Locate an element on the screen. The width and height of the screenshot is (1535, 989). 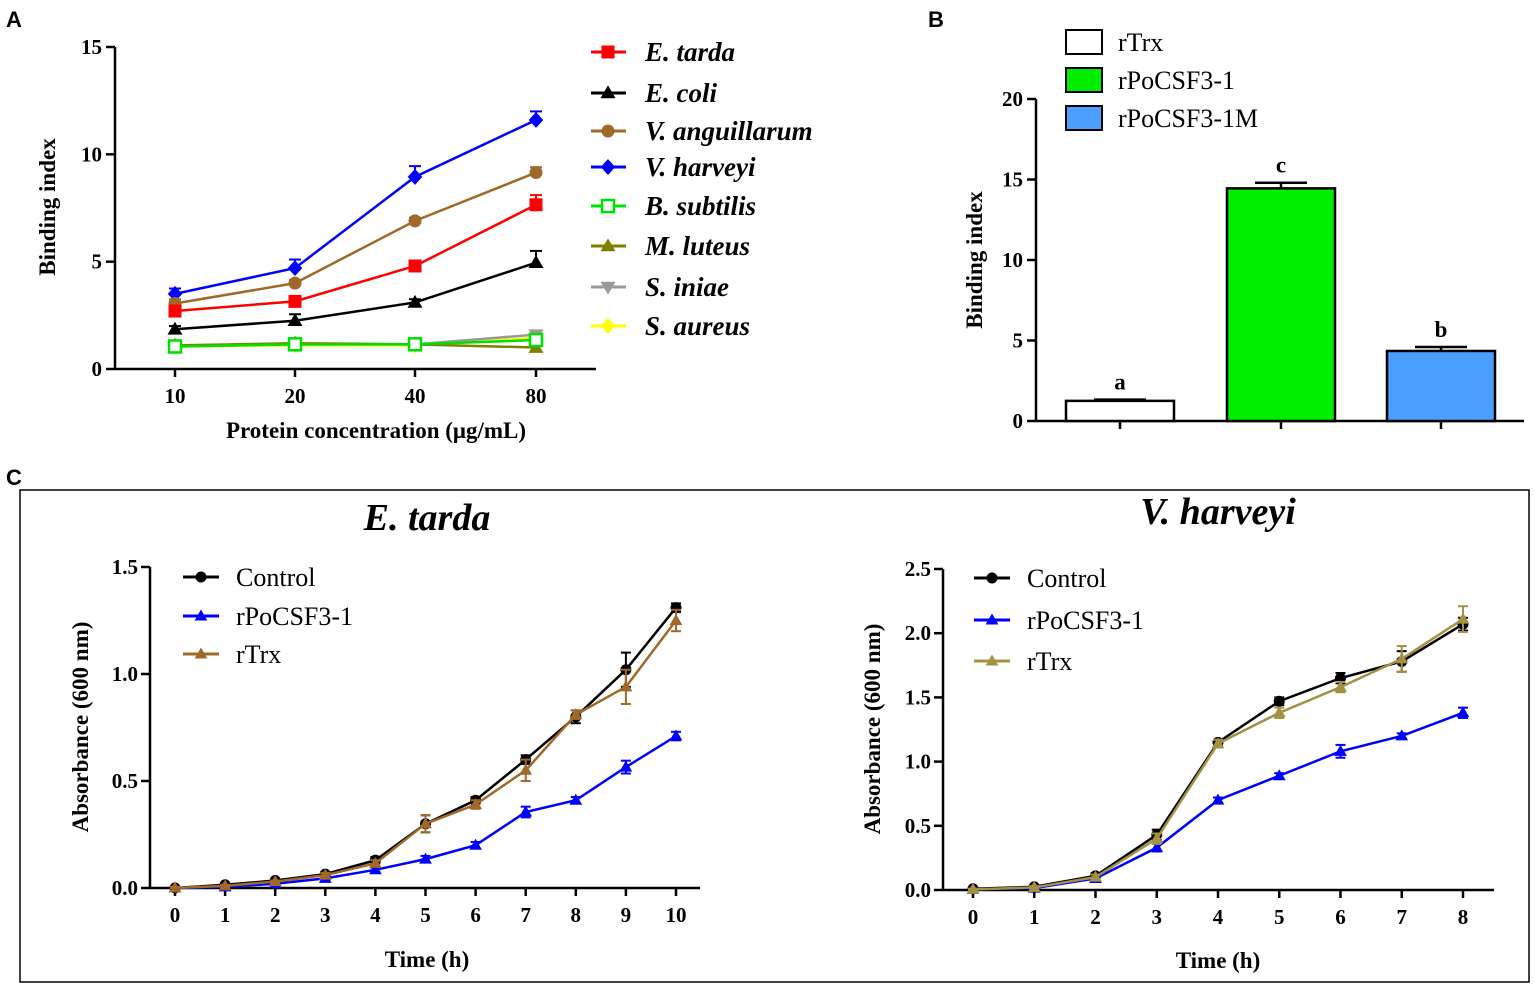
etarda-x-tick-label: 9 is located at coordinates (626, 915).